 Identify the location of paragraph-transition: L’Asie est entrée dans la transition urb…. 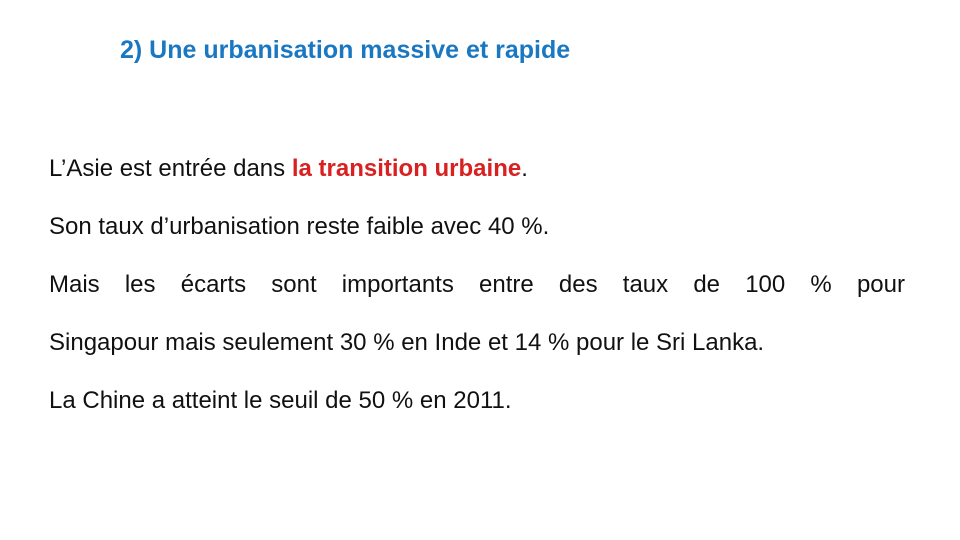
(477, 169).